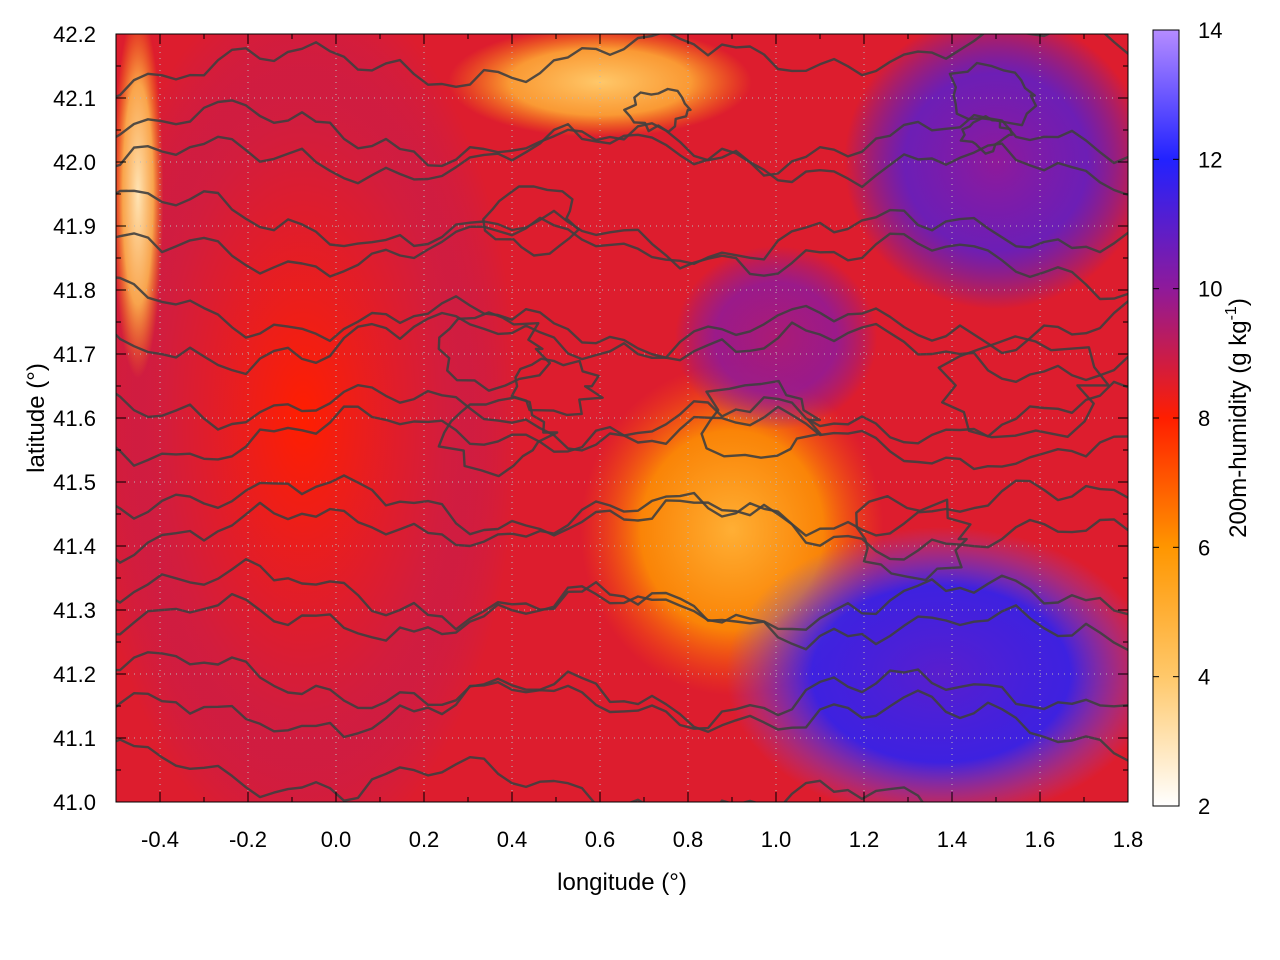 The width and height of the screenshot is (1280, 960). What do you see at coordinates (36, 418) in the screenshot?
I see `y-axis-title: latitude (°)` at bounding box center [36, 418].